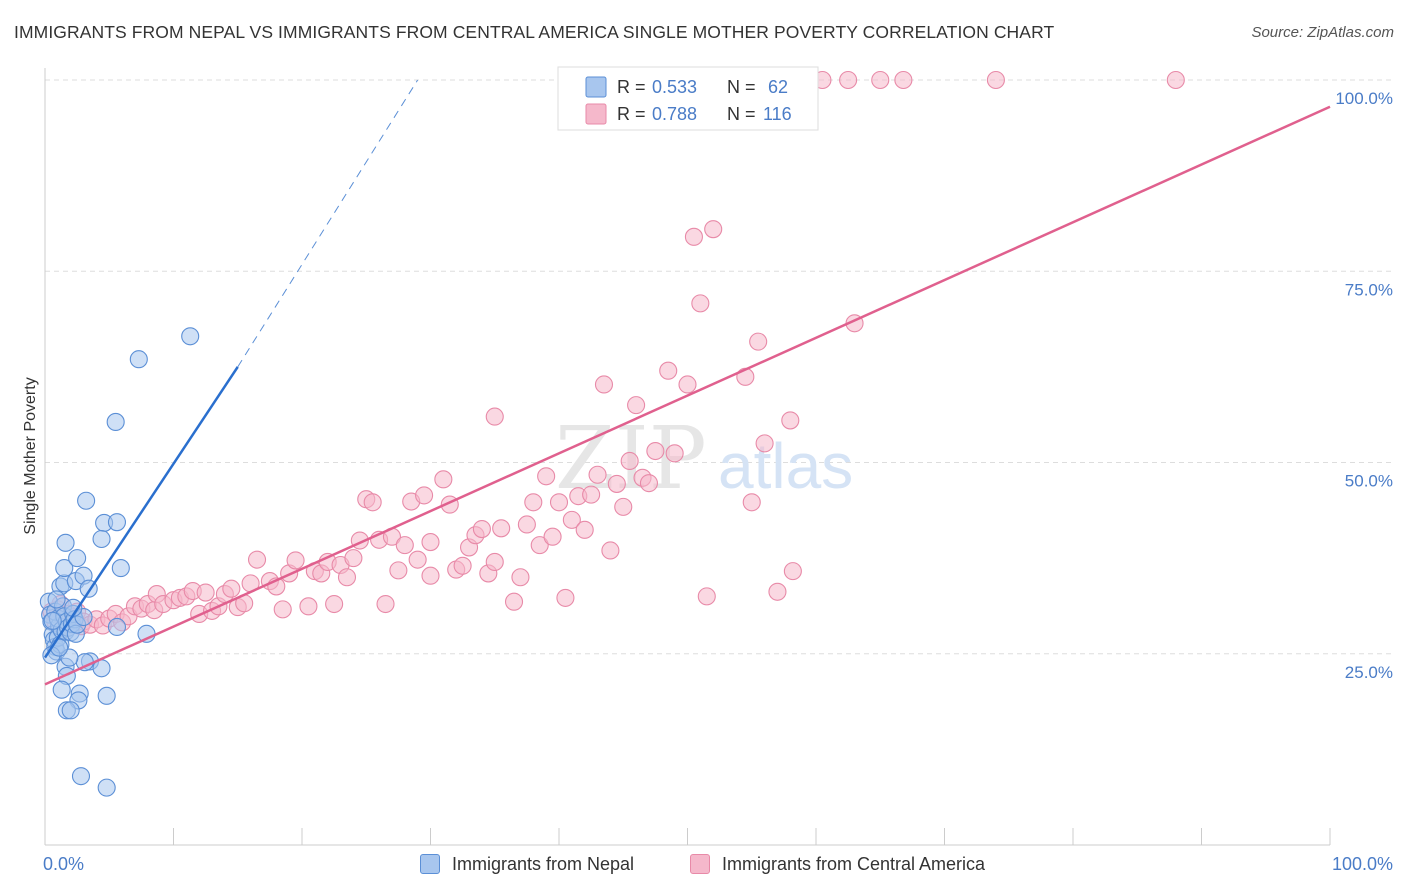  I want to click on series-nepal, so click(119, 562).